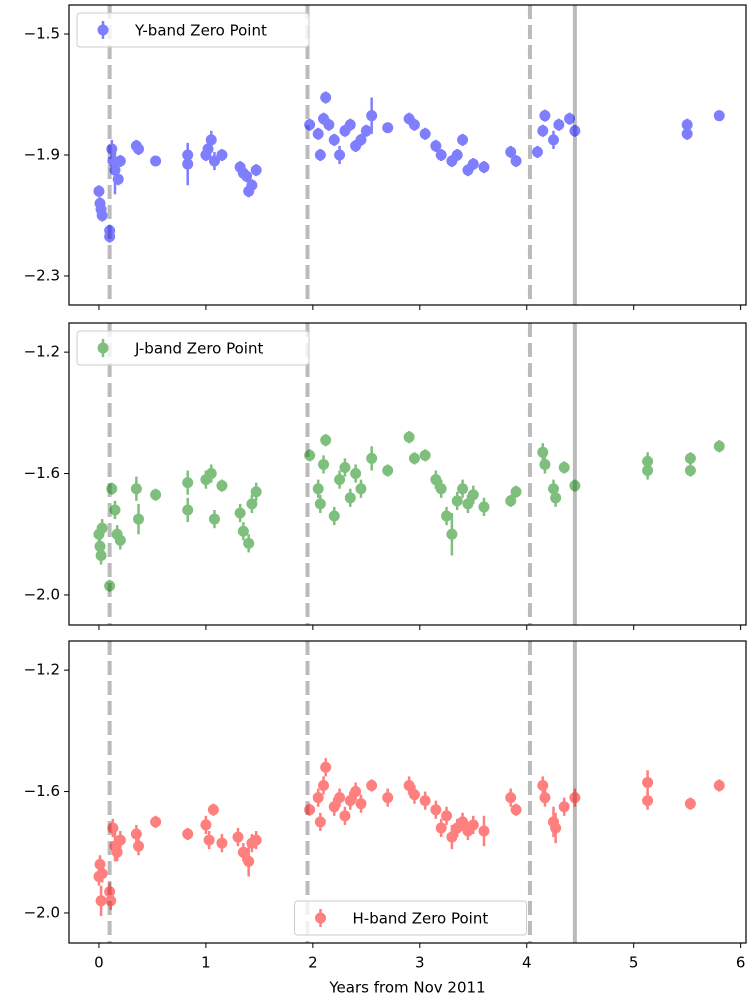  Describe the element at coordinates (313, 963) in the screenshot. I see `x-tick-label: 2` at that location.